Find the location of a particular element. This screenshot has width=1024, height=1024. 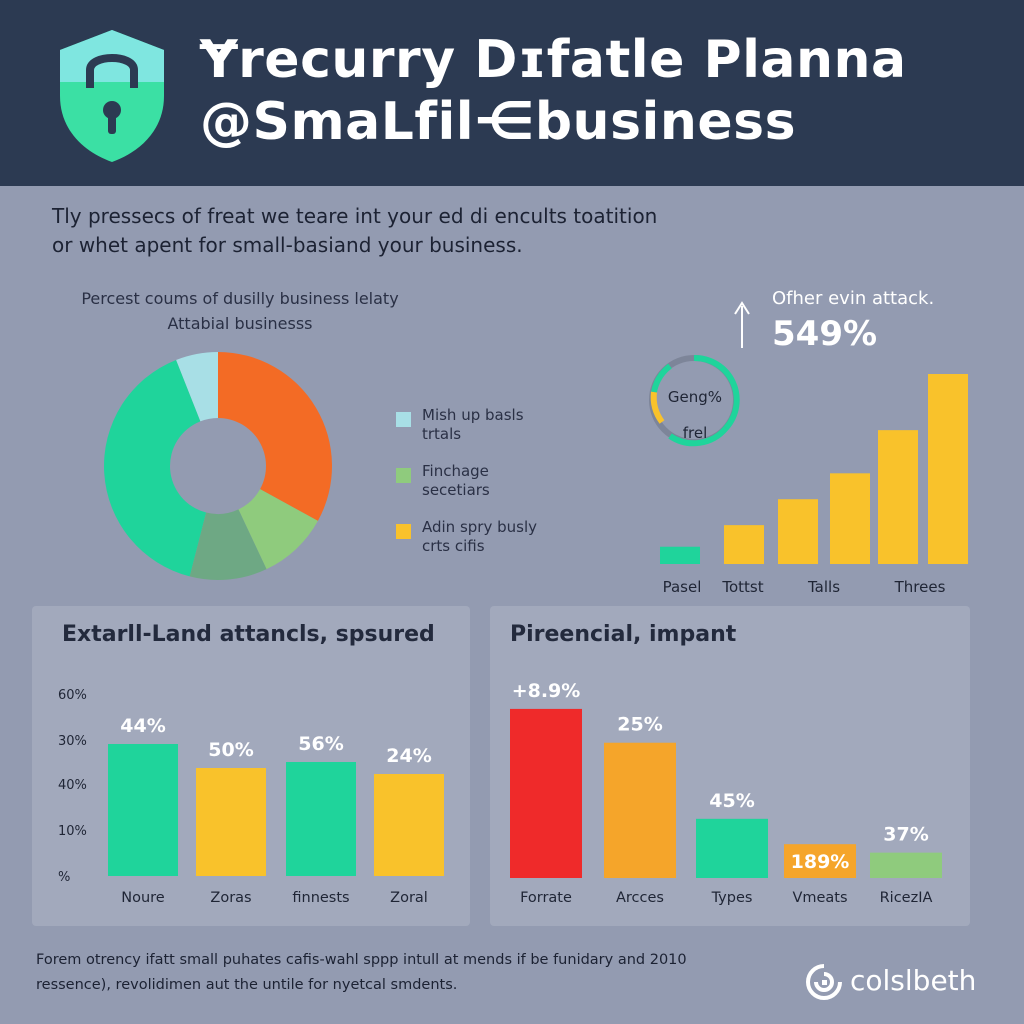

donut-chart is located at coordinates (218, 466).